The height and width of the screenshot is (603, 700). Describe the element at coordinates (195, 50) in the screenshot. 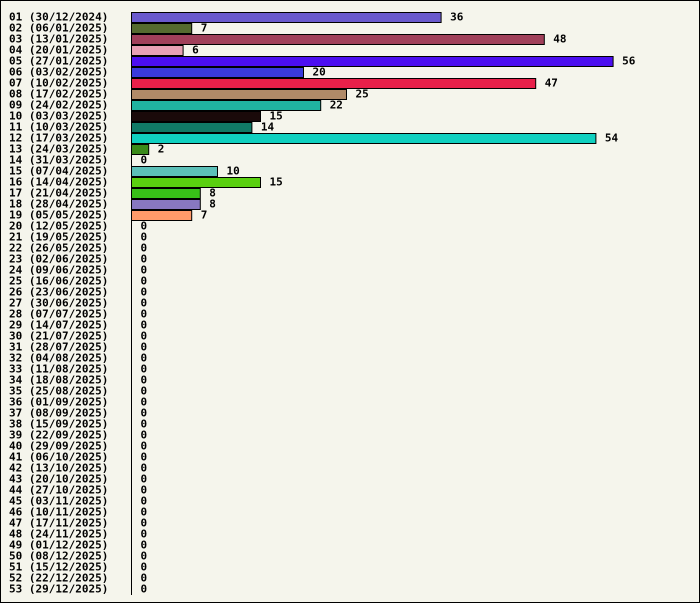

I see `value-label: 6` at that location.